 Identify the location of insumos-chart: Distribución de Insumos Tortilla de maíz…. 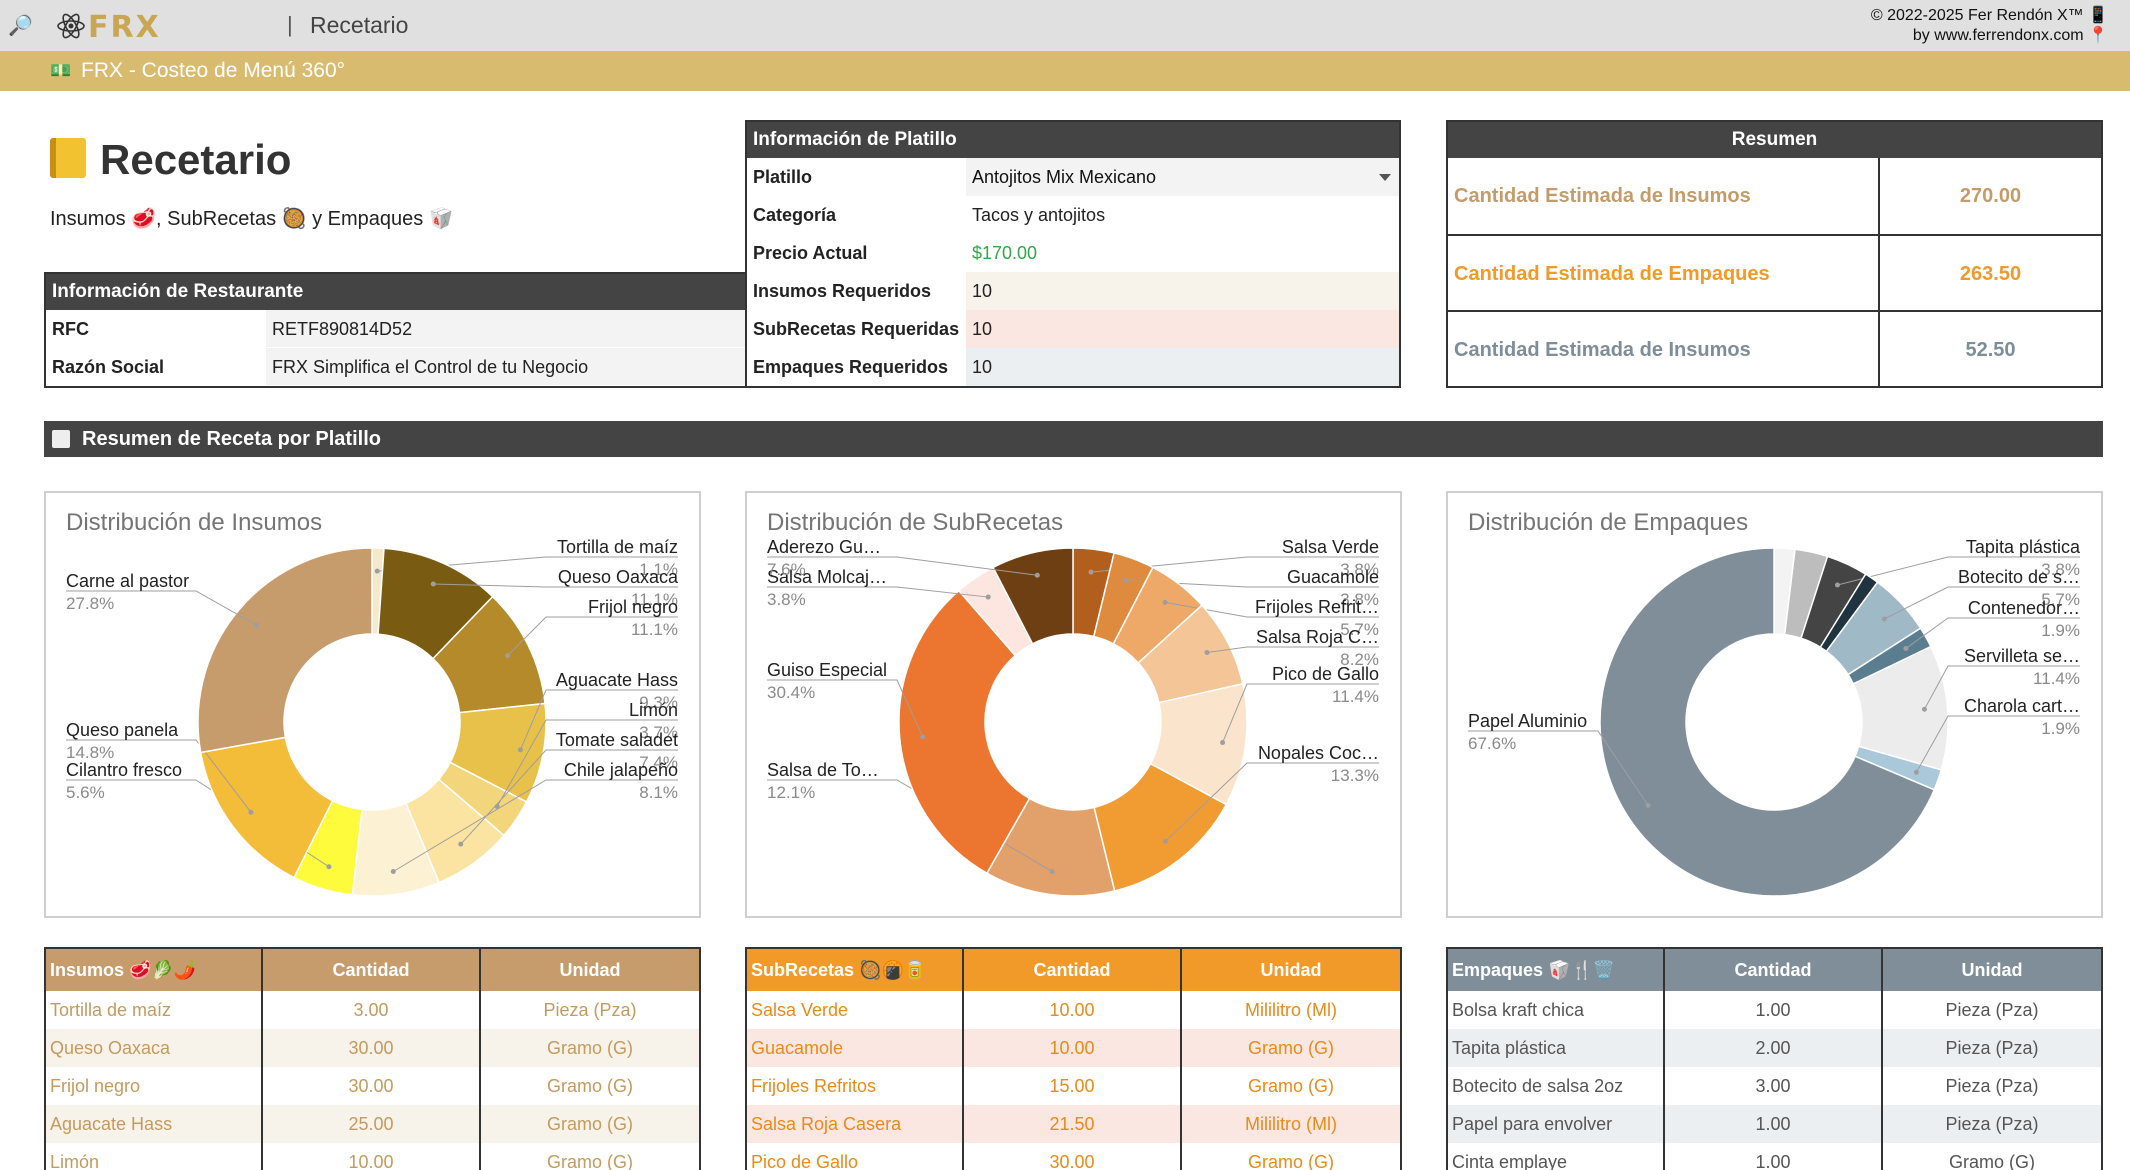
(372, 704).